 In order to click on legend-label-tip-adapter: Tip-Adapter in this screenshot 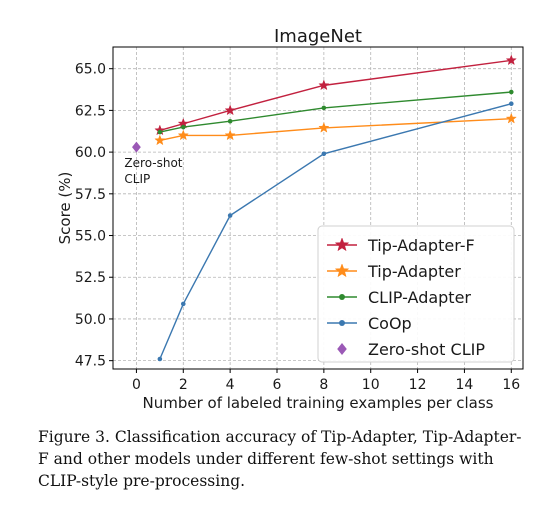, I will do `click(414, 271)`.